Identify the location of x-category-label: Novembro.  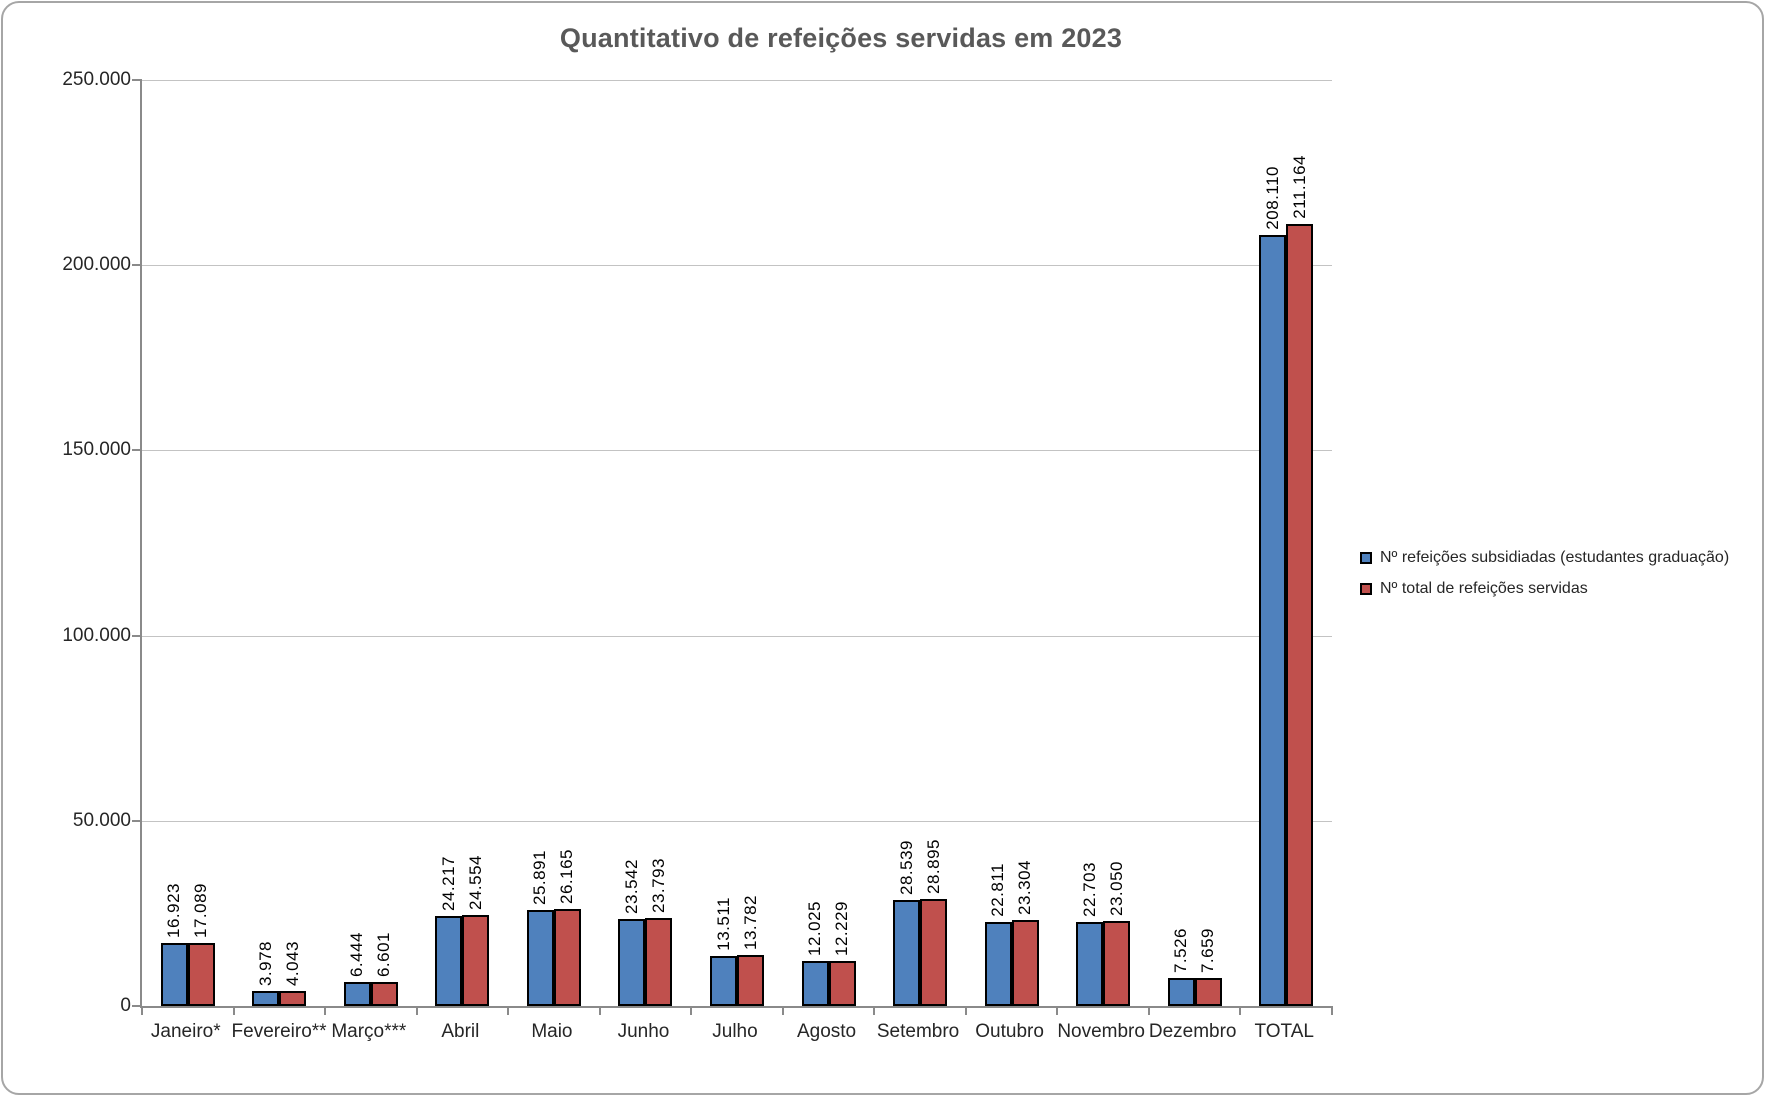
(1101, 1031).